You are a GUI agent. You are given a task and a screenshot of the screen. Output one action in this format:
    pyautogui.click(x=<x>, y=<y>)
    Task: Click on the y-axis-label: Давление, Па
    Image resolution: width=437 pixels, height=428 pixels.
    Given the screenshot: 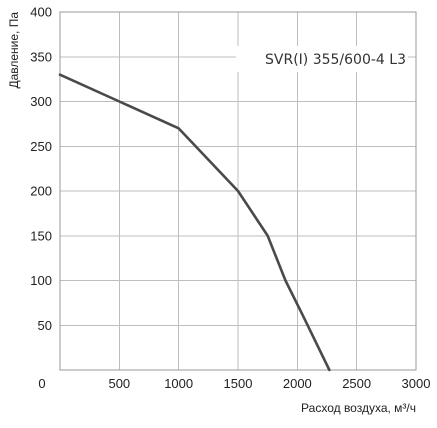 What is the action you would take?
    pyautogui.click(x=14, y=50)
    